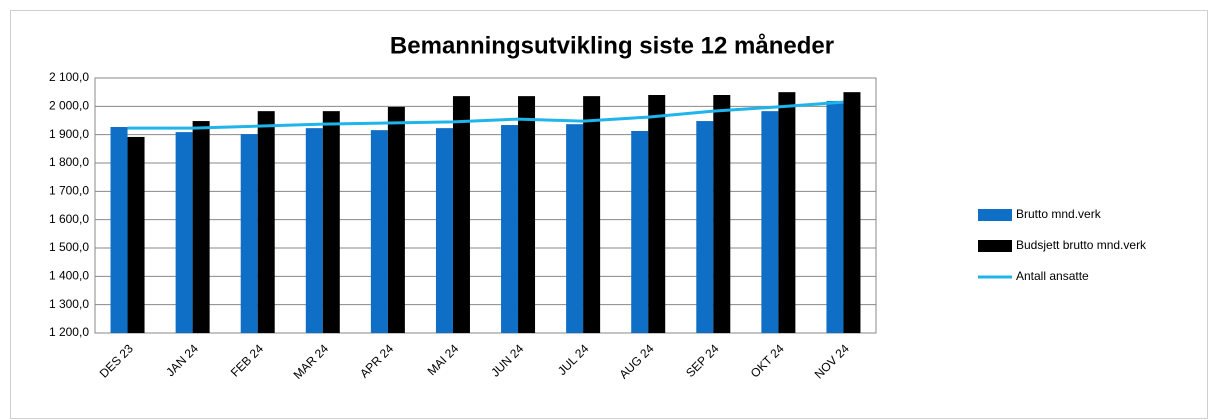 The height and width of the screenshot is (420, 1209). I want to click on y-tick-label: 2 100,0, so click(69, 77).